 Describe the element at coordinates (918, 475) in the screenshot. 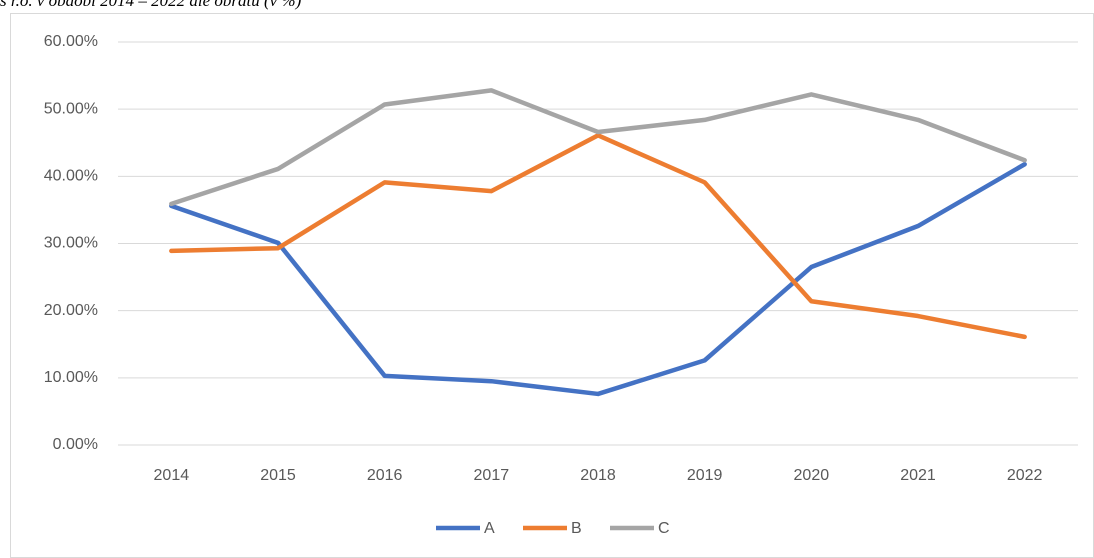

I see `x-tick-label: 2021` at that location.